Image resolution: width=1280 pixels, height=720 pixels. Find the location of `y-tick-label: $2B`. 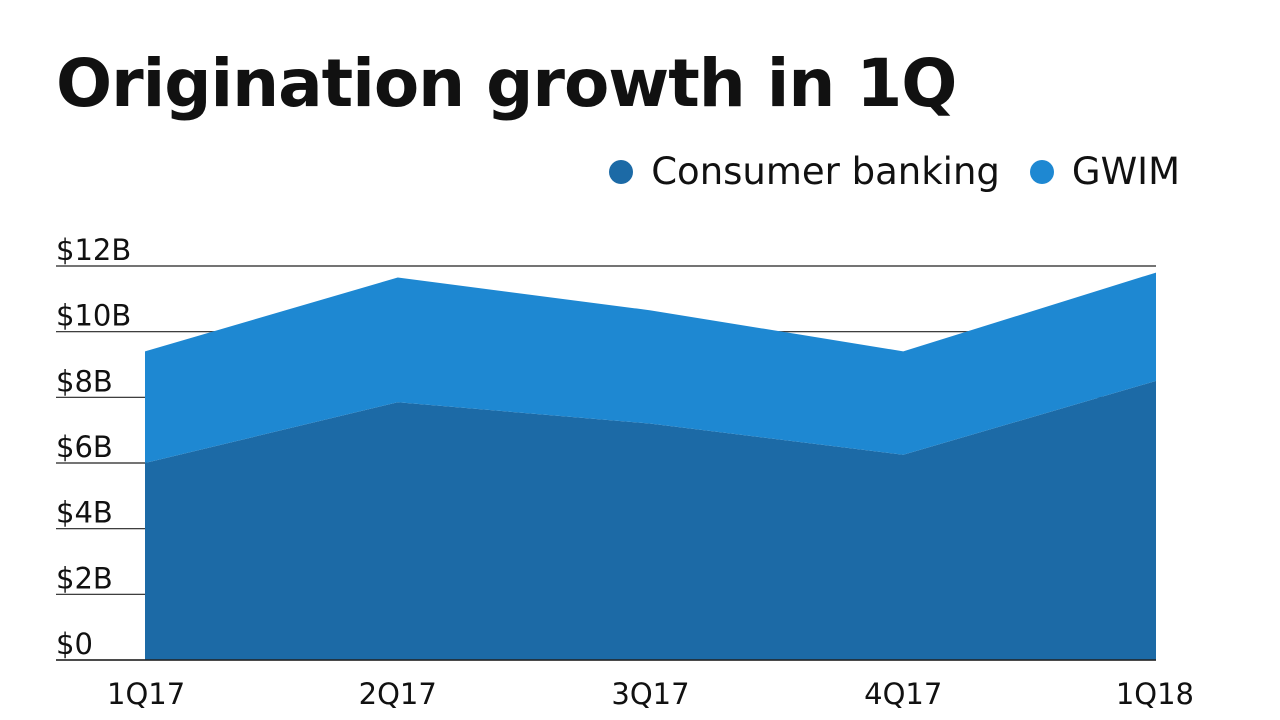

y-tick-label: $2B is located at coordinates (84, 578).